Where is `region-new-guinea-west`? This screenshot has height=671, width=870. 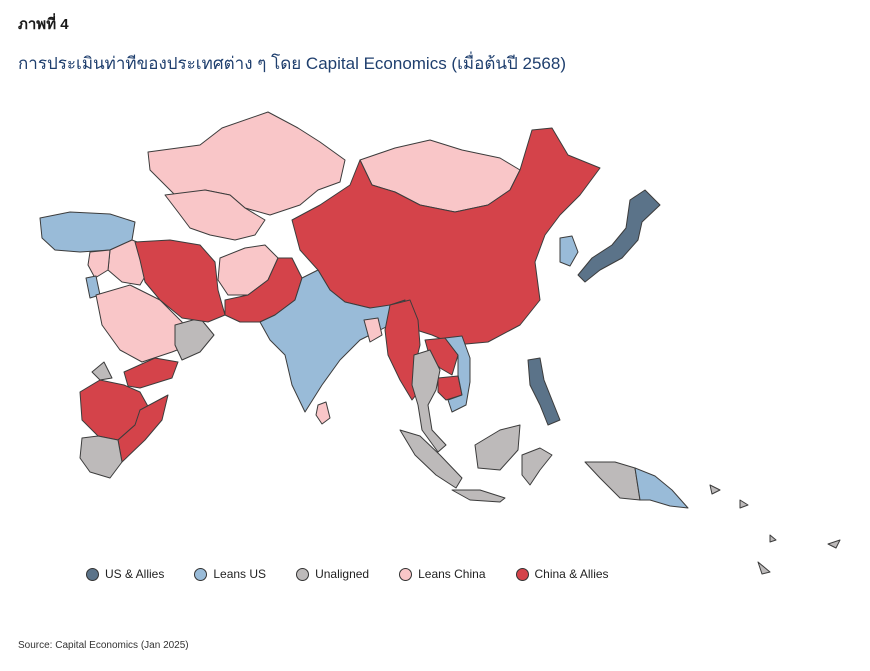 region-new-guinea-west is located at coordinates (612, 481).